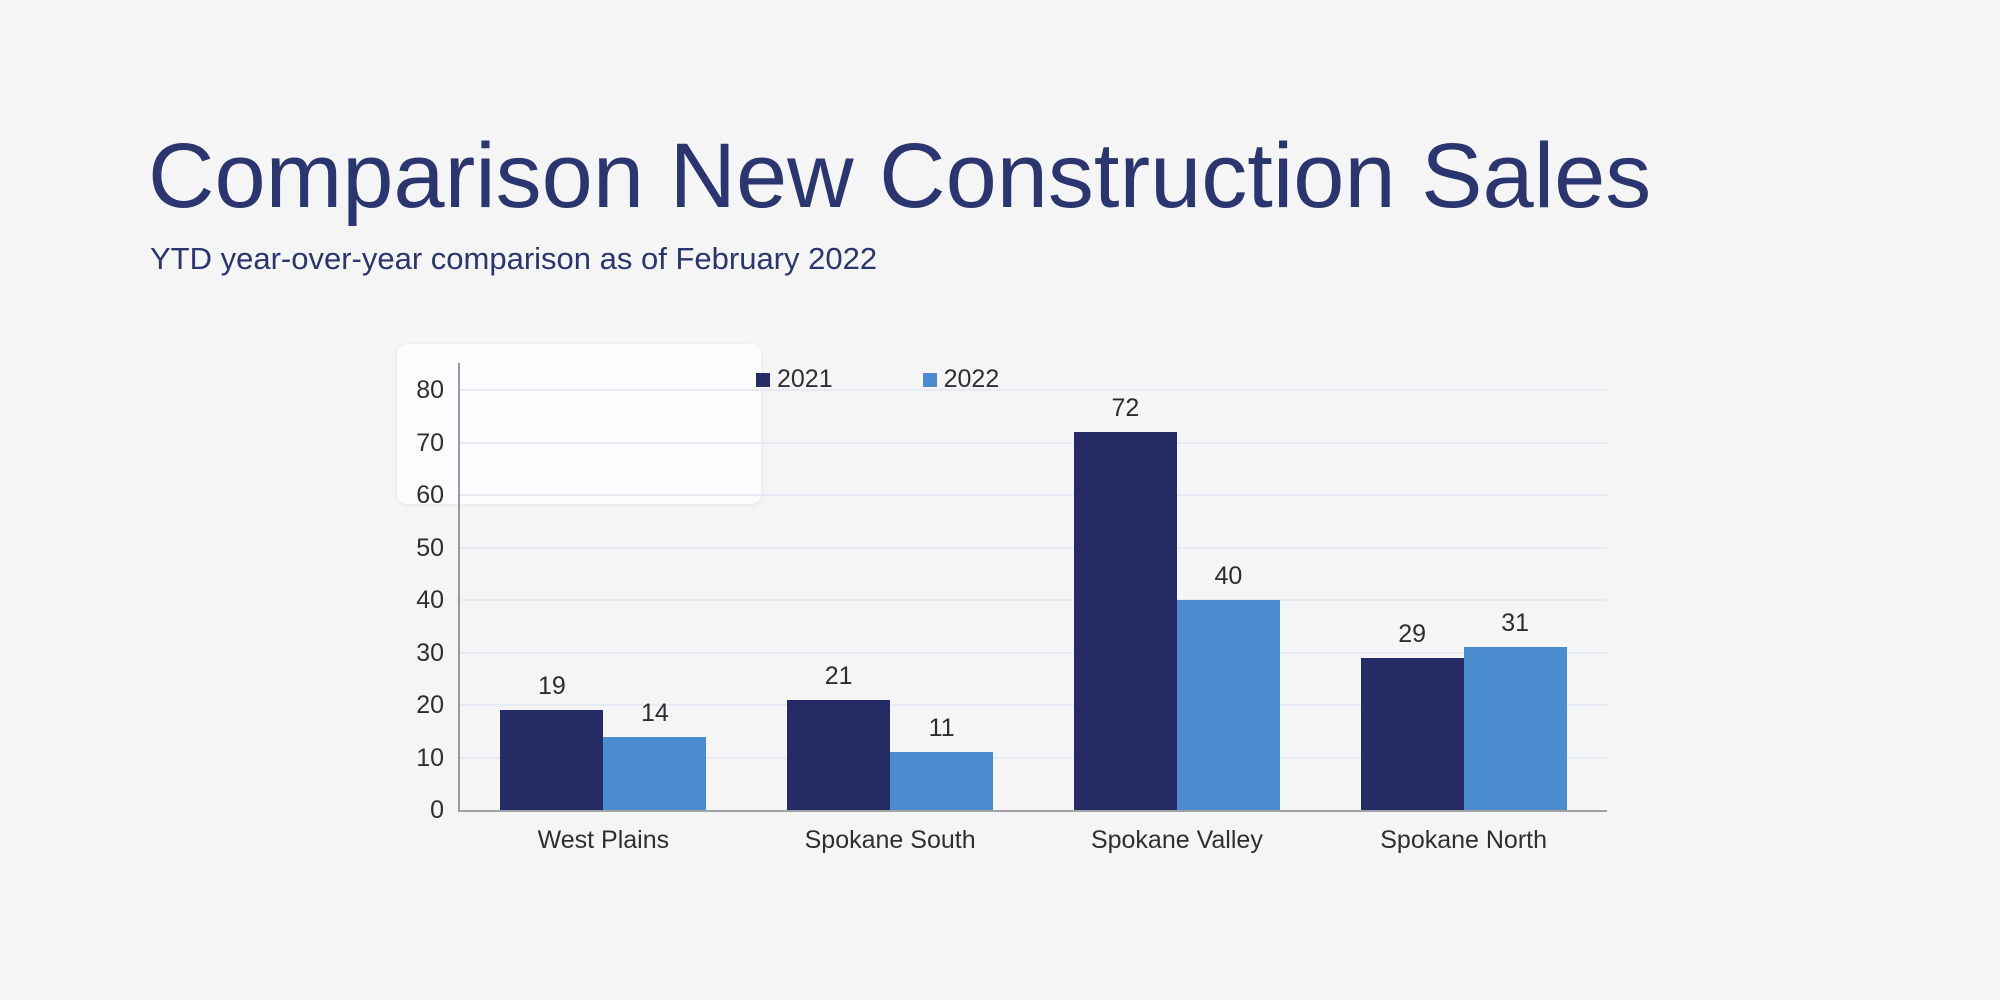 The image size is (2000, 1000). What do you see at coordinates (430, 705) in the screenshot?
I see `y-axis-tick-label: 20` at bounding box center [430, 705].